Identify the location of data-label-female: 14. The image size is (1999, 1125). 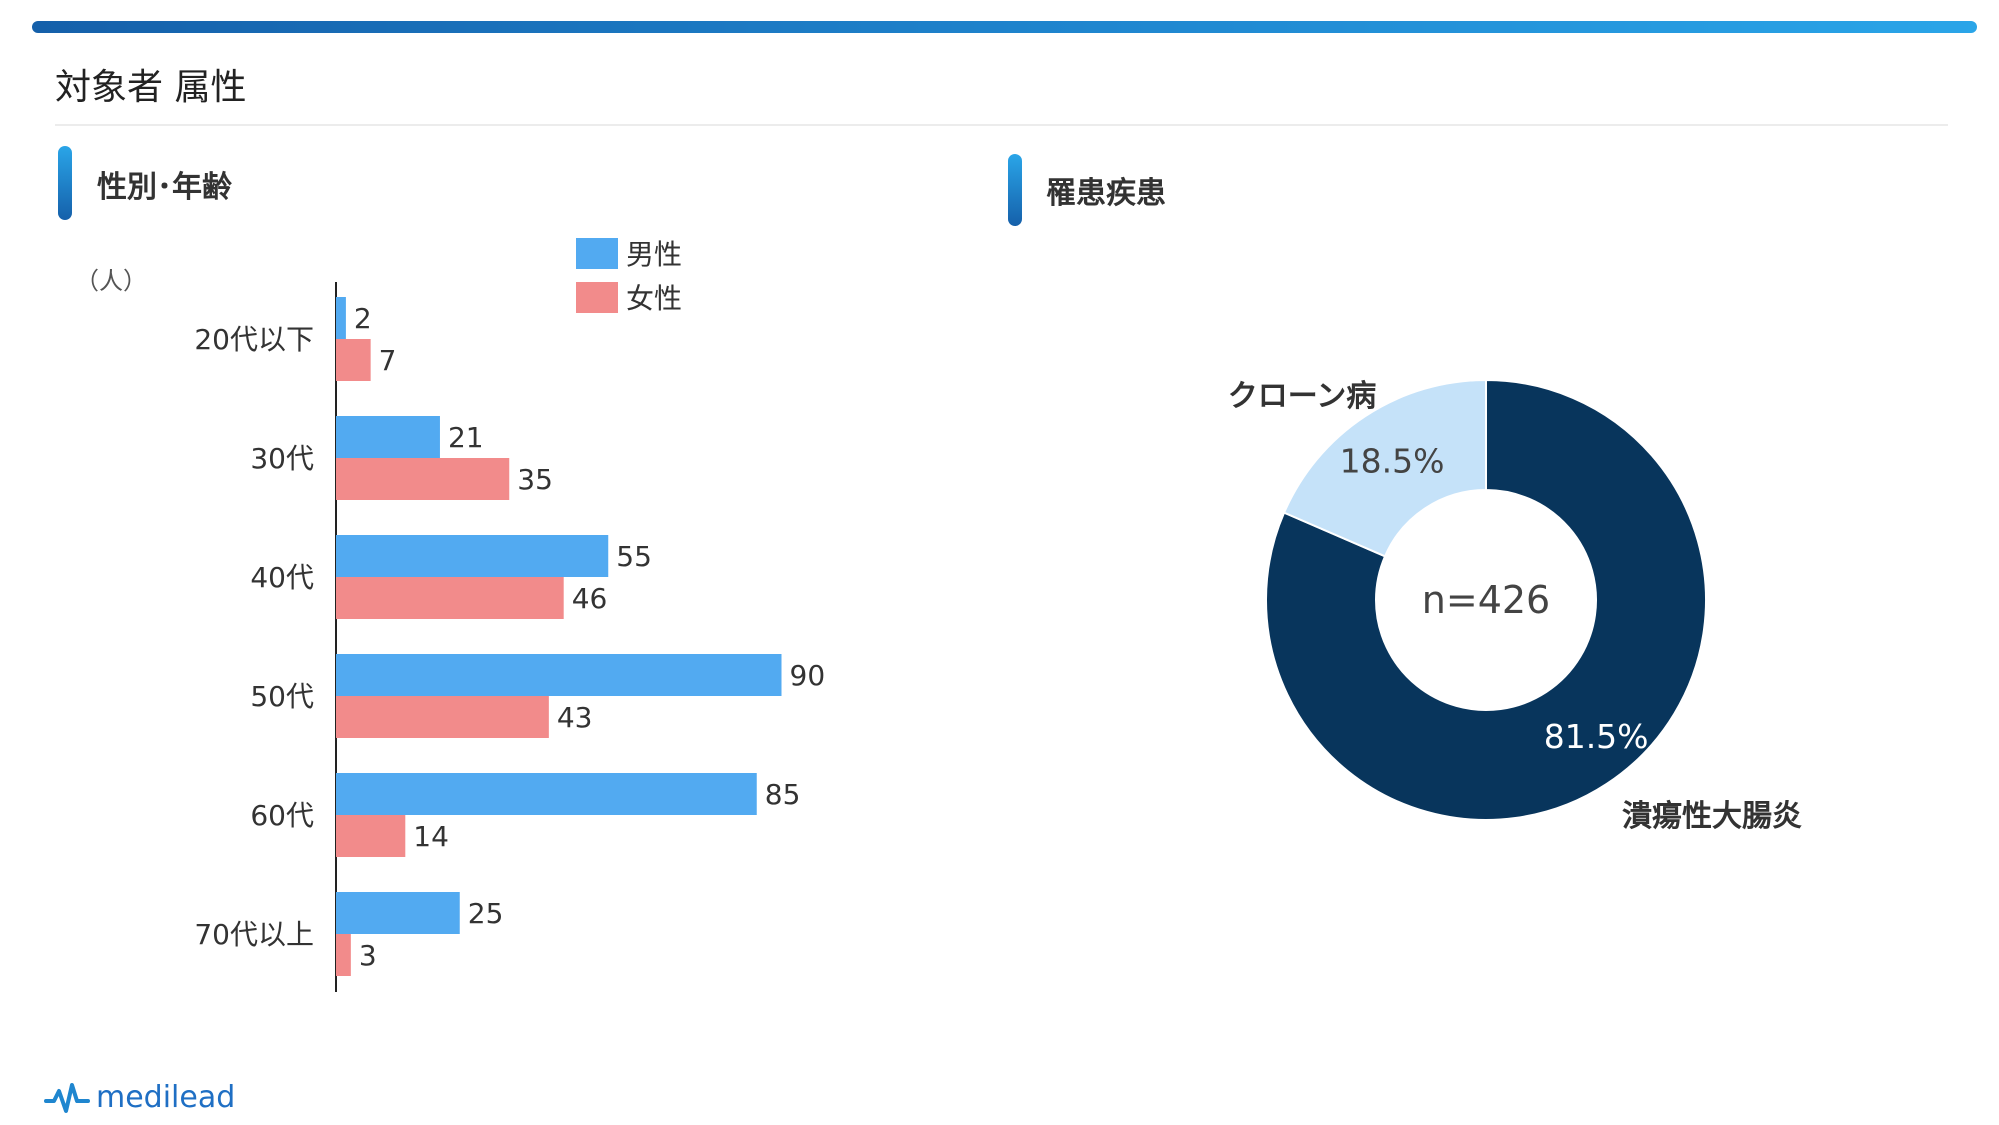
(431, 836).